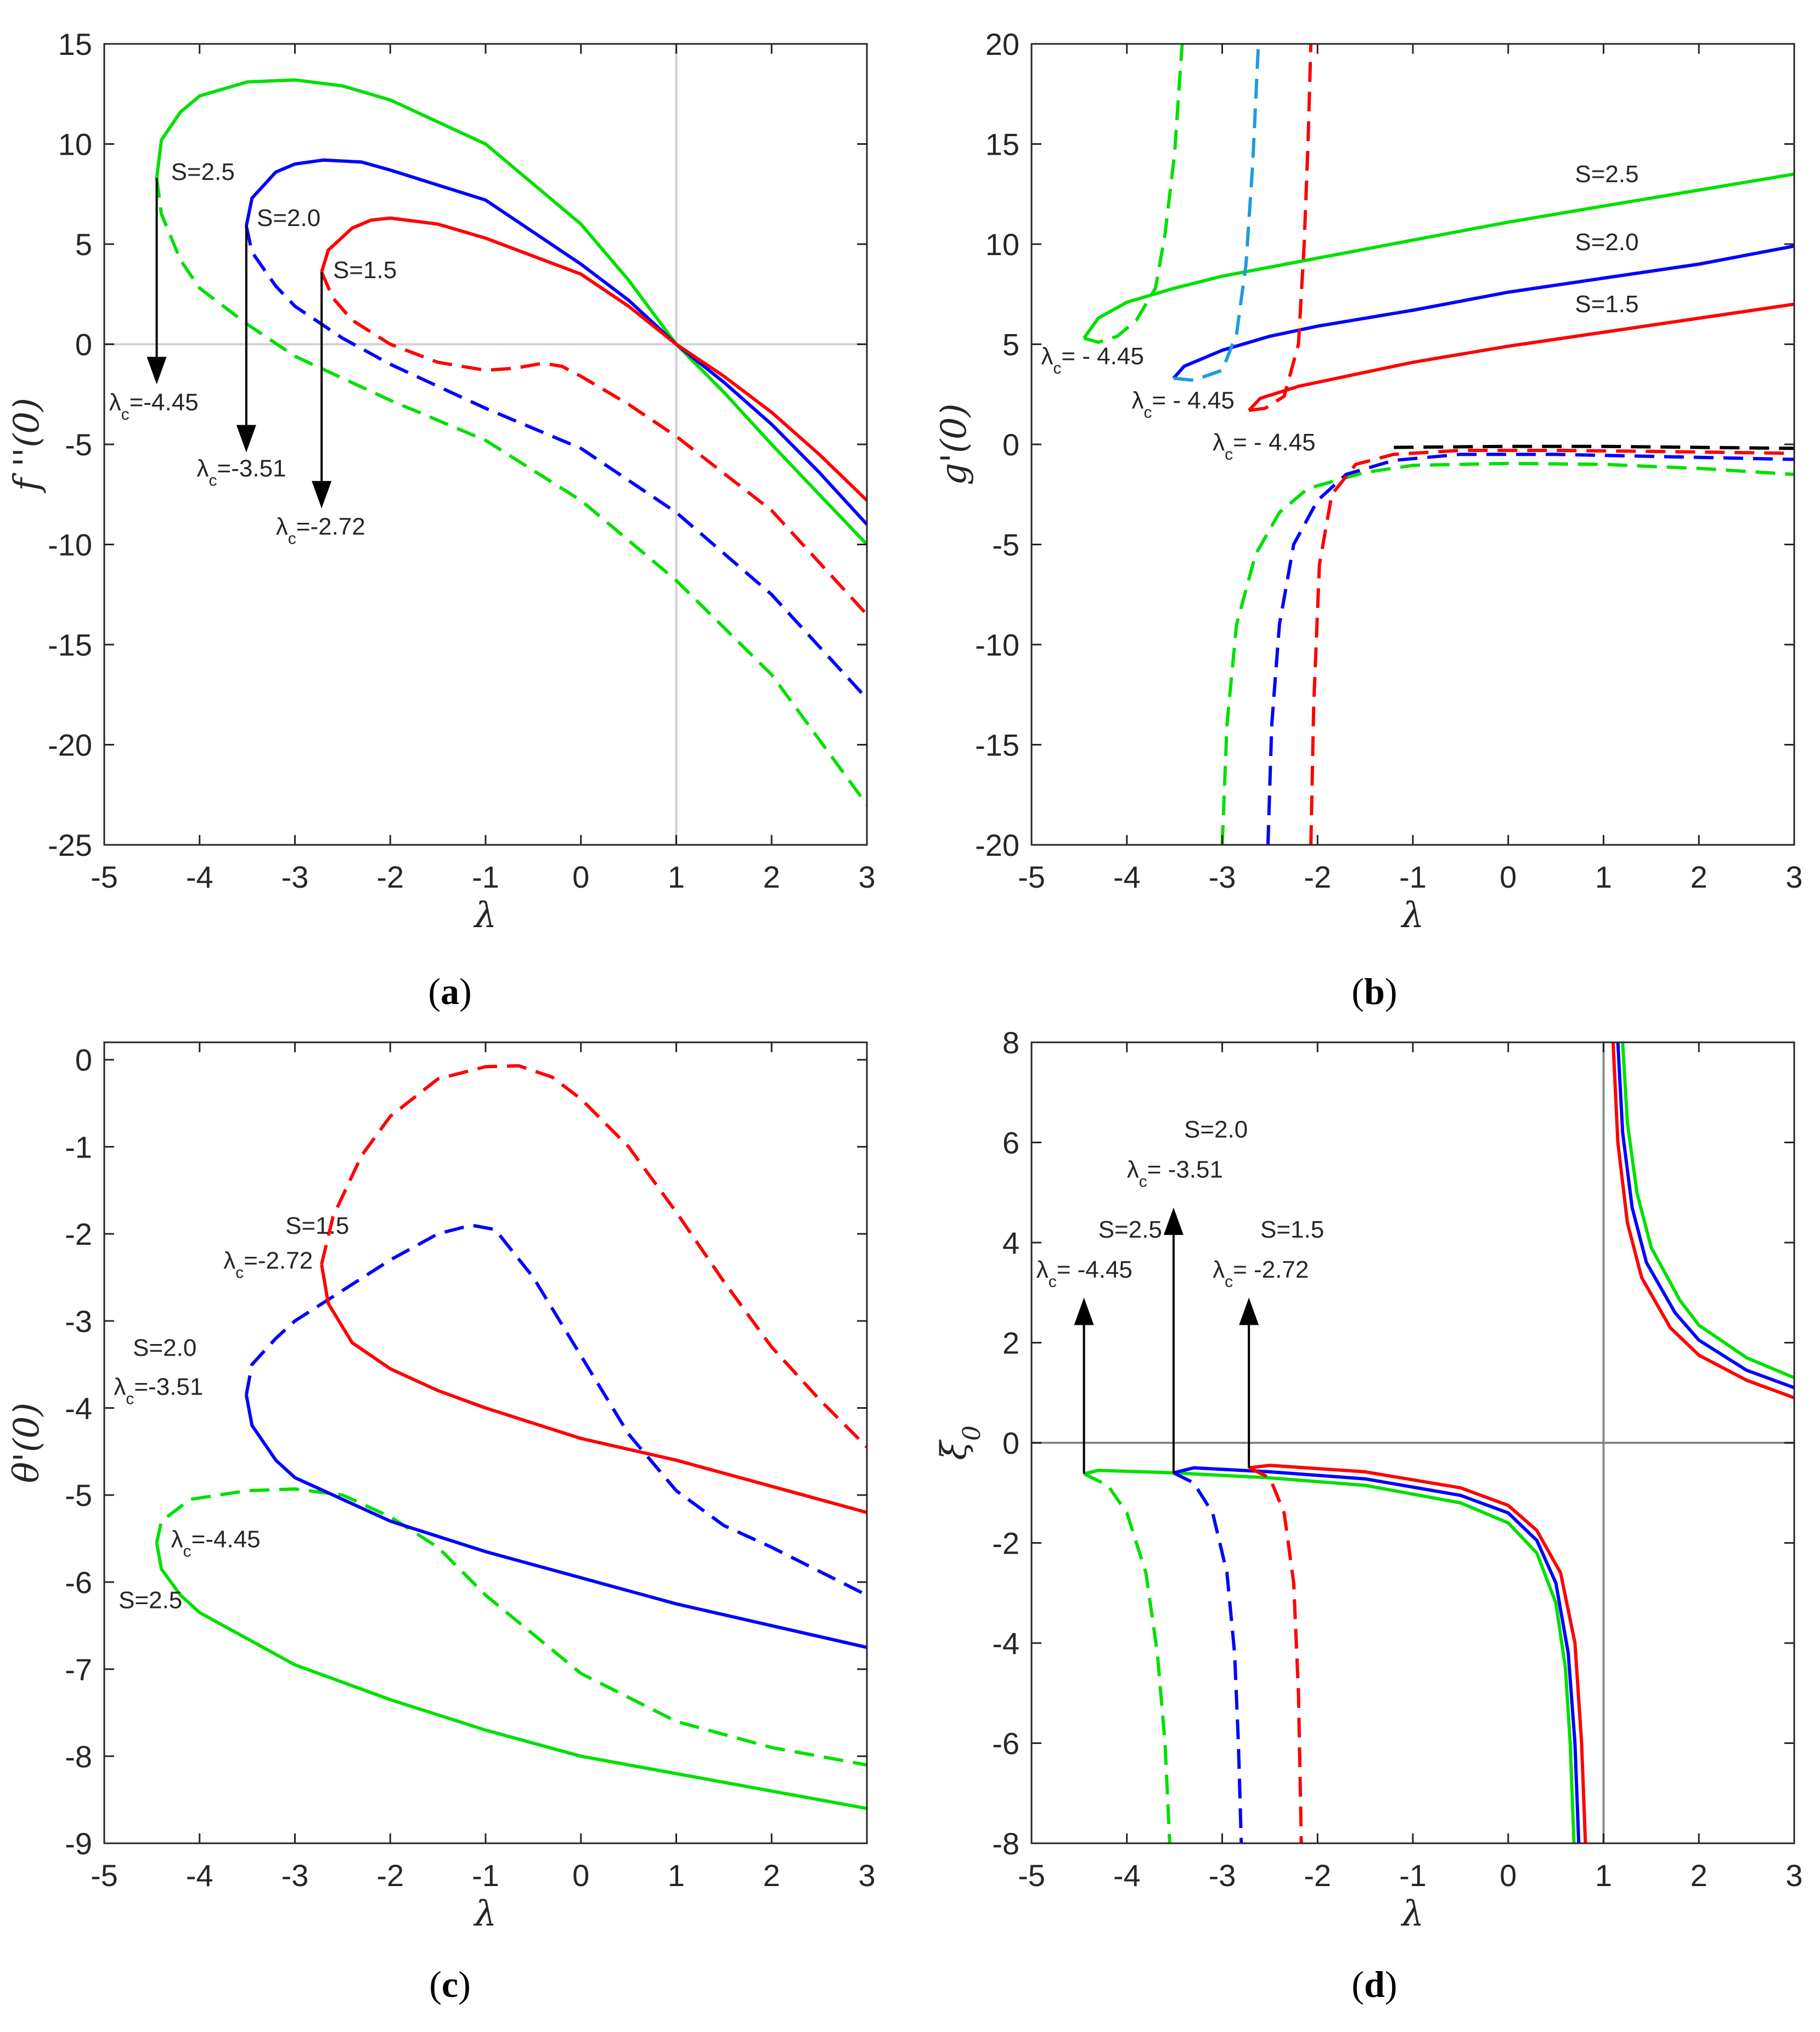 Image resolution: width=1820 pixels, height=2032 pixels. What do you see at coordinates (78, 1670) in the screenshot?
I see `y-tick-label: -7` at bounding box center [78, 1670].